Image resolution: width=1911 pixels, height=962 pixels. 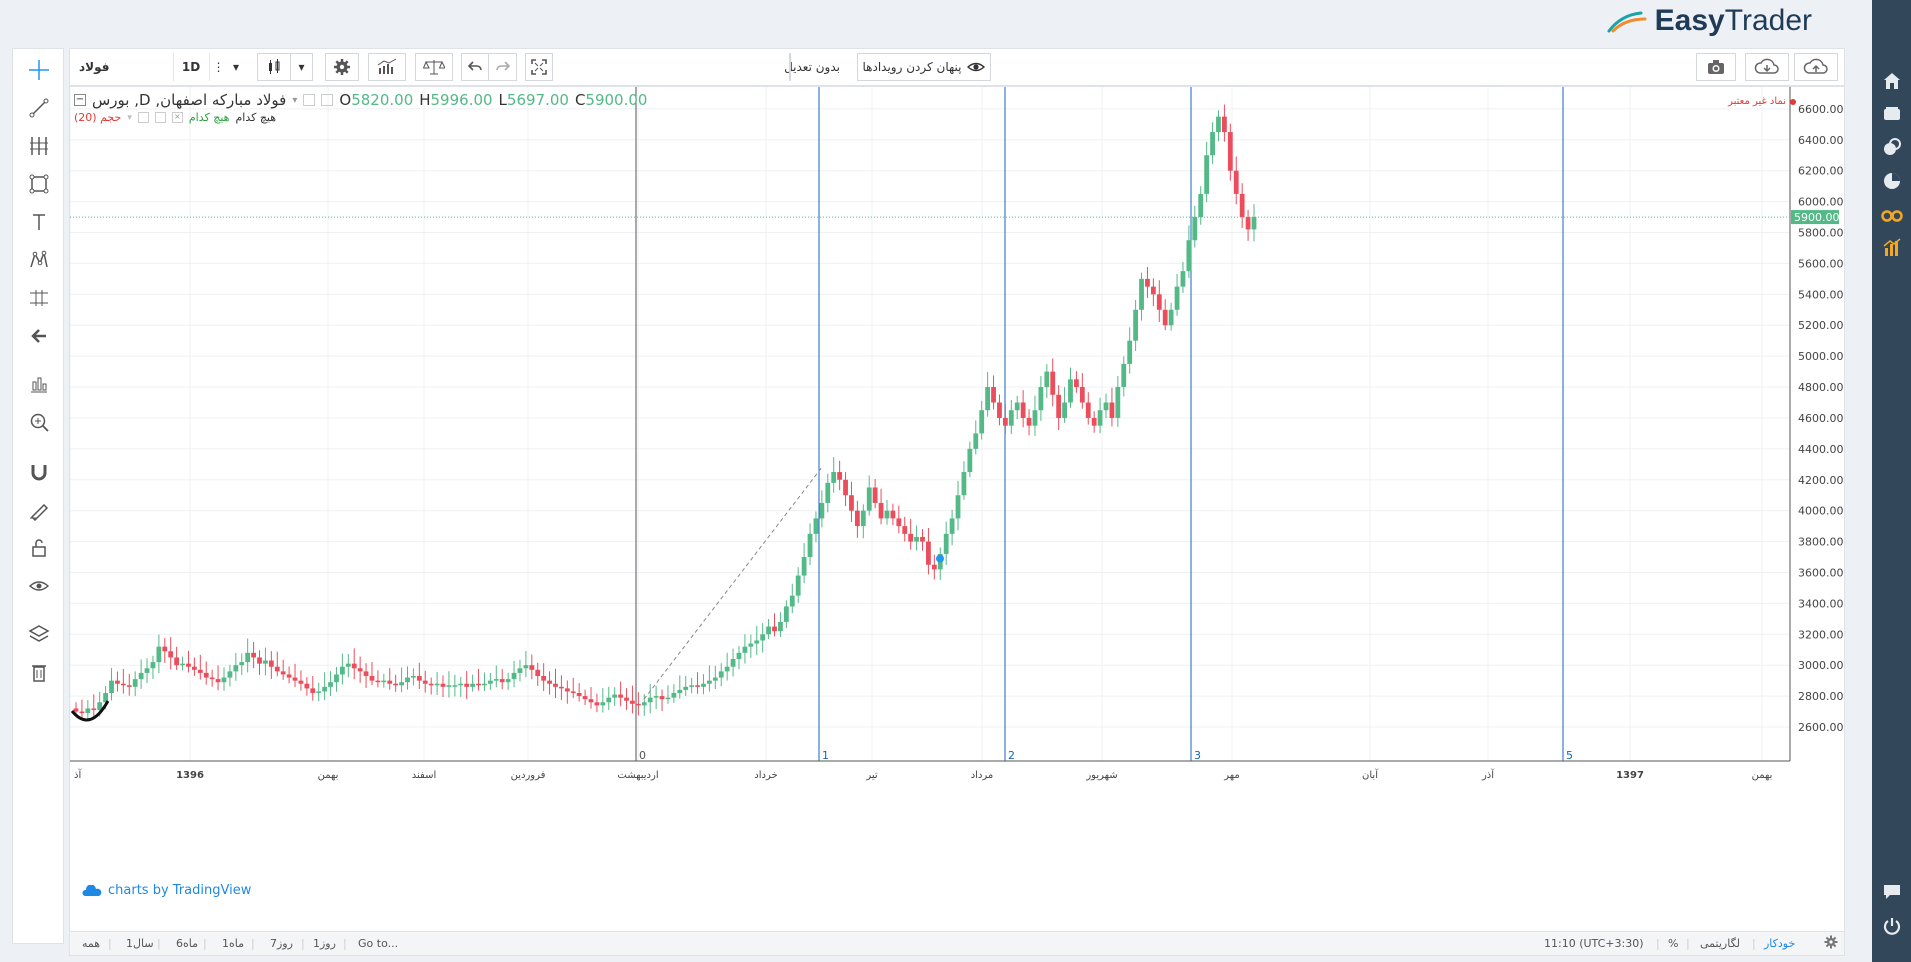 What do you see at coordinates (39, 336) in the screenshot?
I see `back-arrow-icon` at bounding box center [39, 336].